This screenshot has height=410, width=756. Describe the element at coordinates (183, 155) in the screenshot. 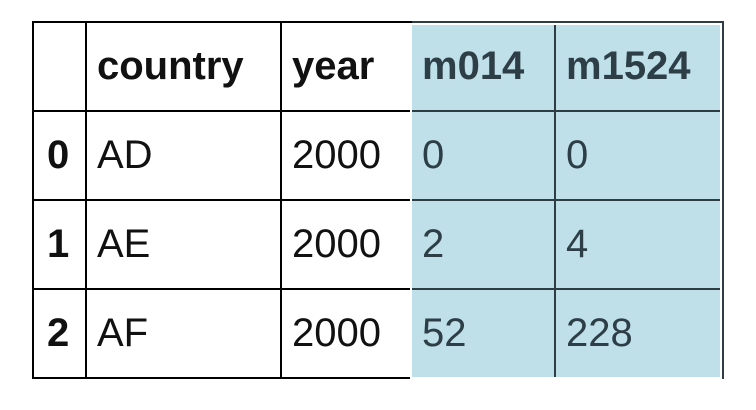

I see `cell-country: AD` at that location.